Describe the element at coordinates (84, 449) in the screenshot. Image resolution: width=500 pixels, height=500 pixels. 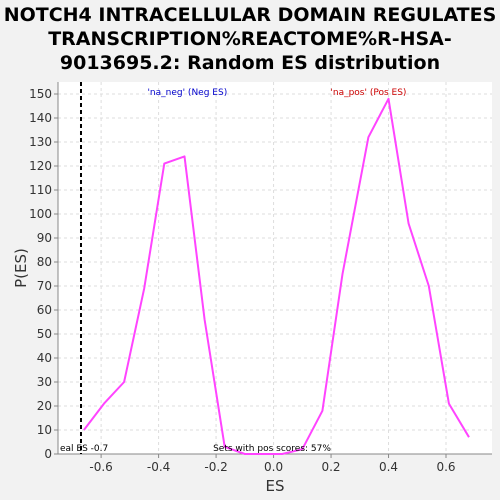
I see `real-es-label: eal ES -0.7` at that location.